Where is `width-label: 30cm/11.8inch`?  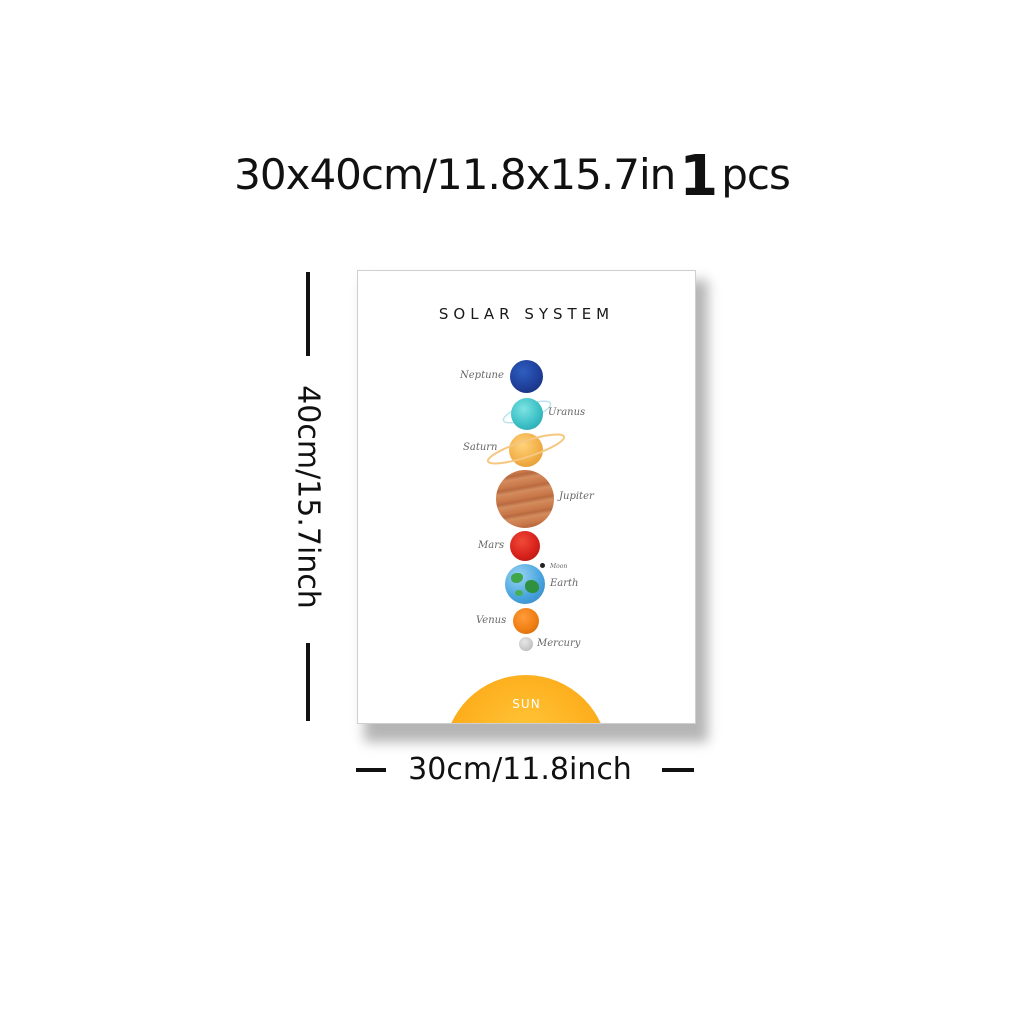 width-label: 30cm/11.8inch is located at coordinates (520, 769).